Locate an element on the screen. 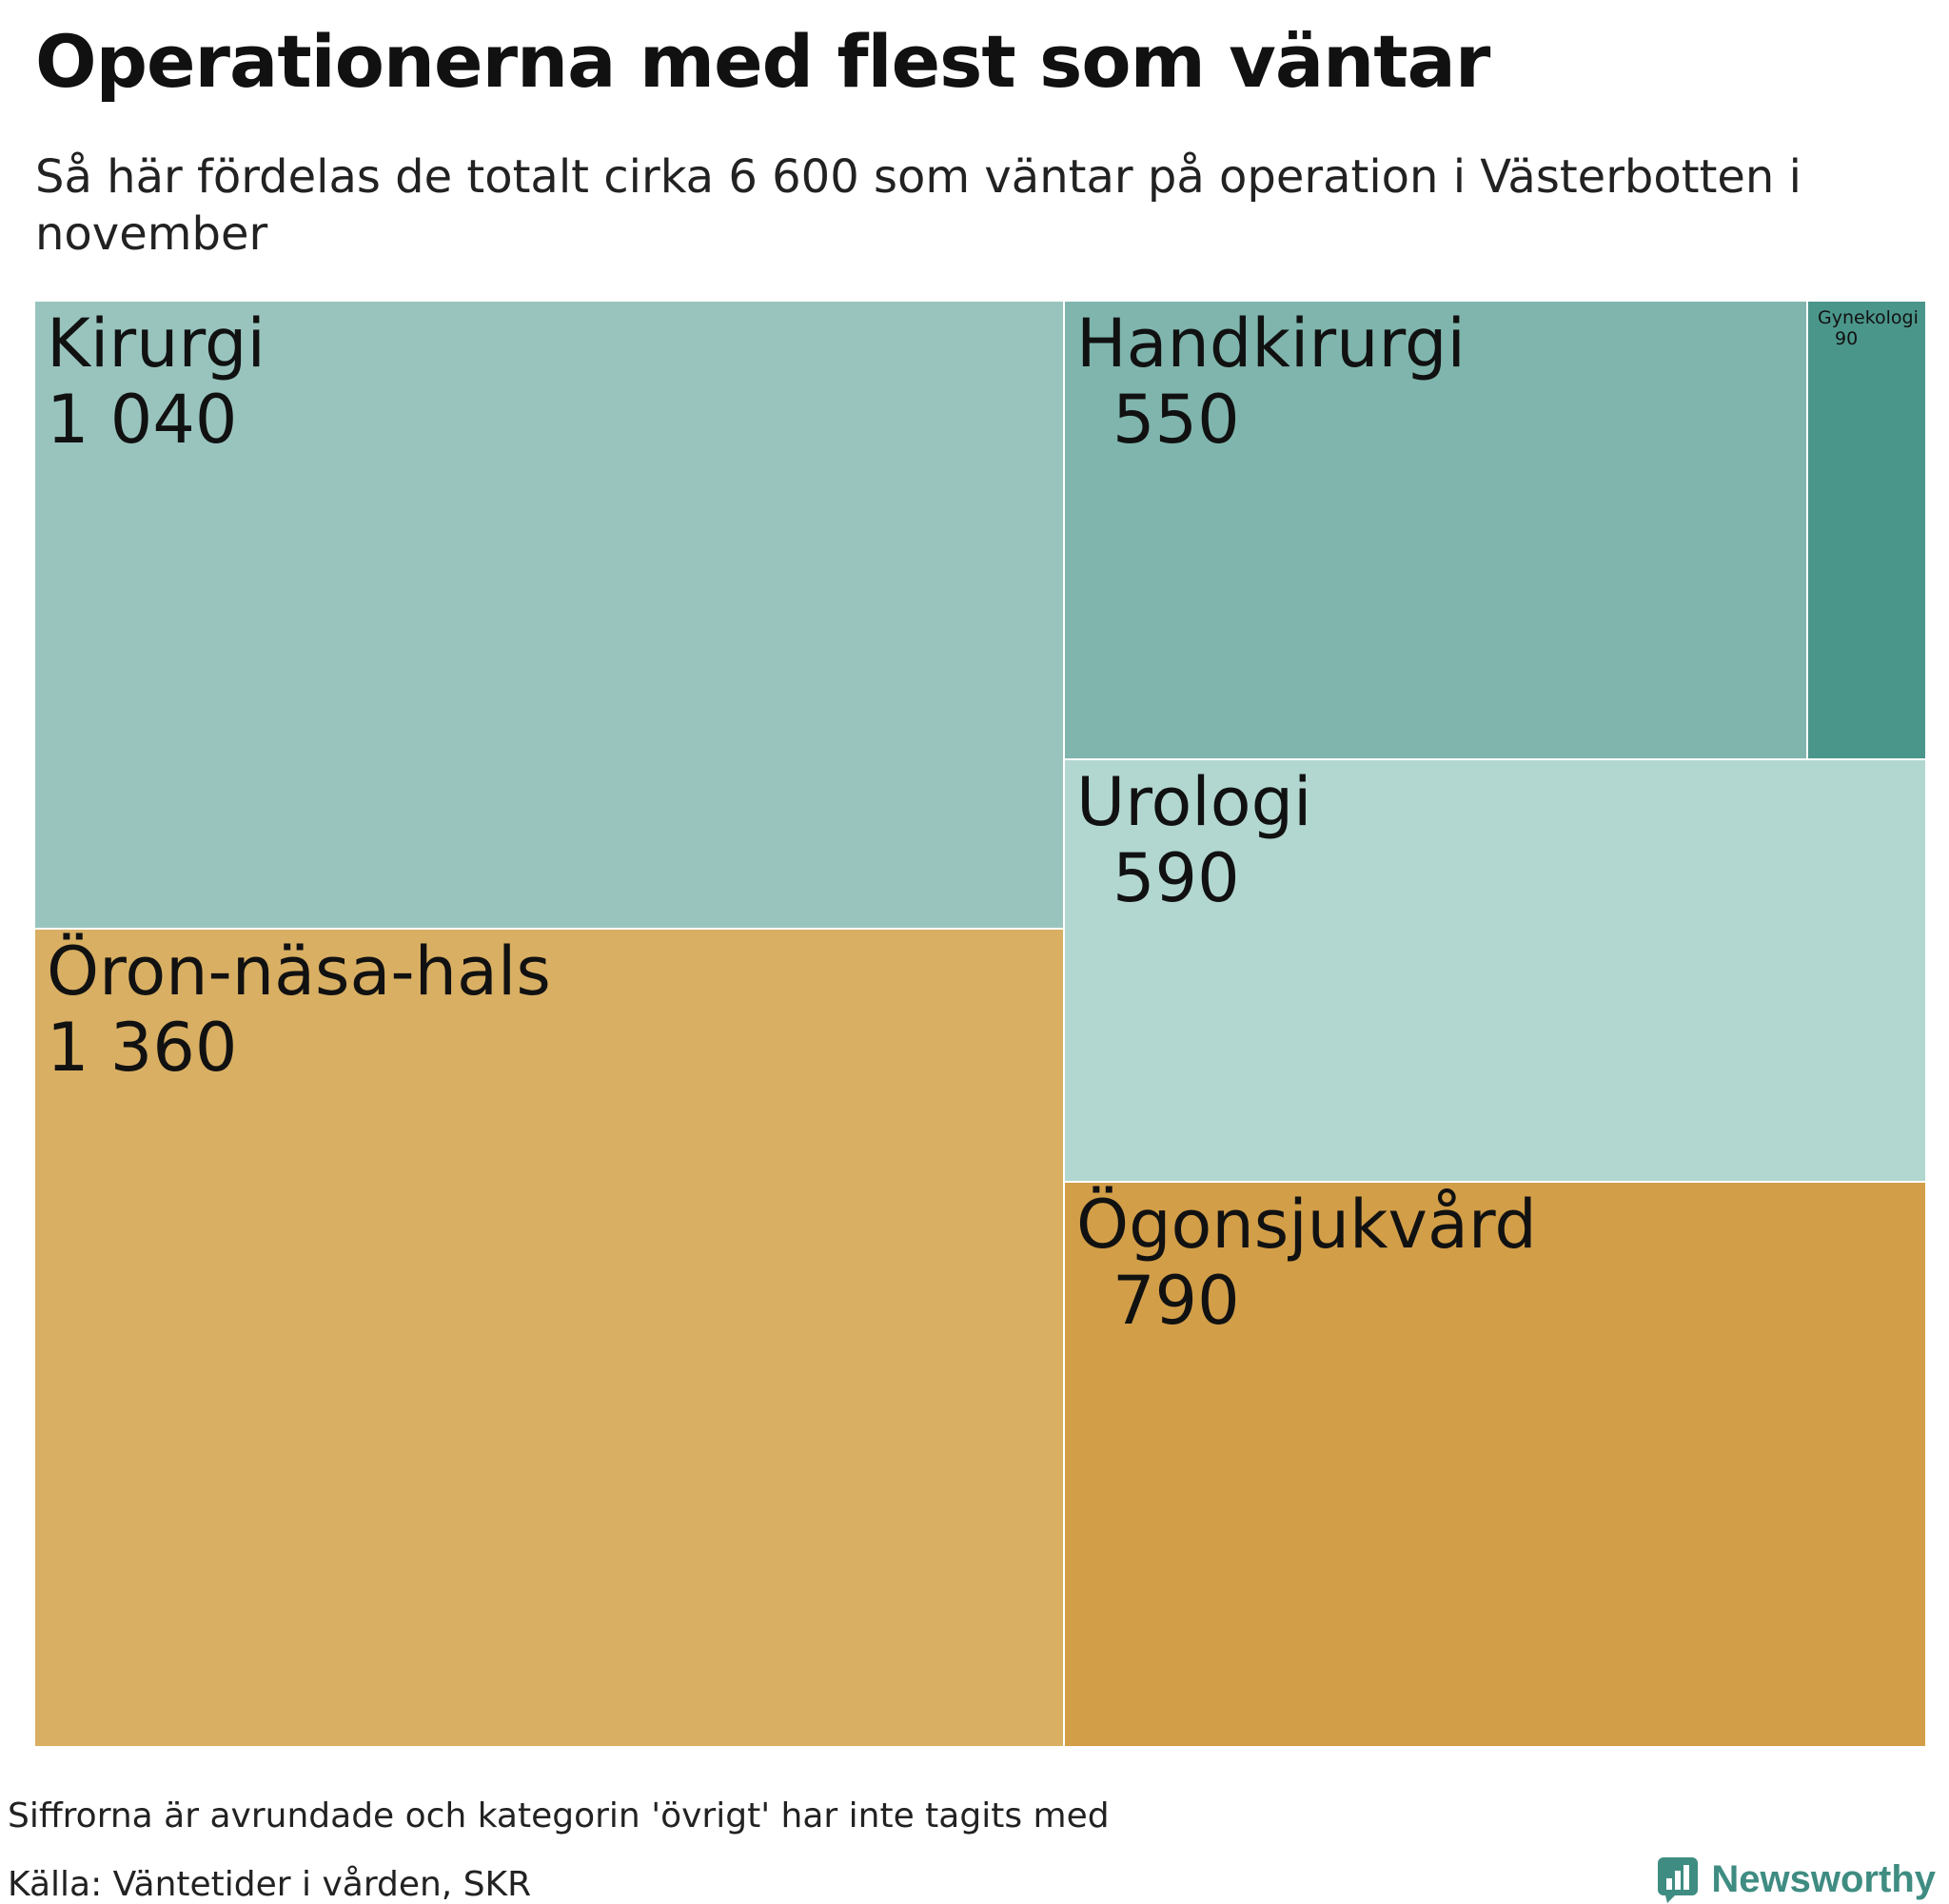  treemap-tile-ogonsjukvard: Ögonsjukvård 790 is located at coordinates (1495, 1464).